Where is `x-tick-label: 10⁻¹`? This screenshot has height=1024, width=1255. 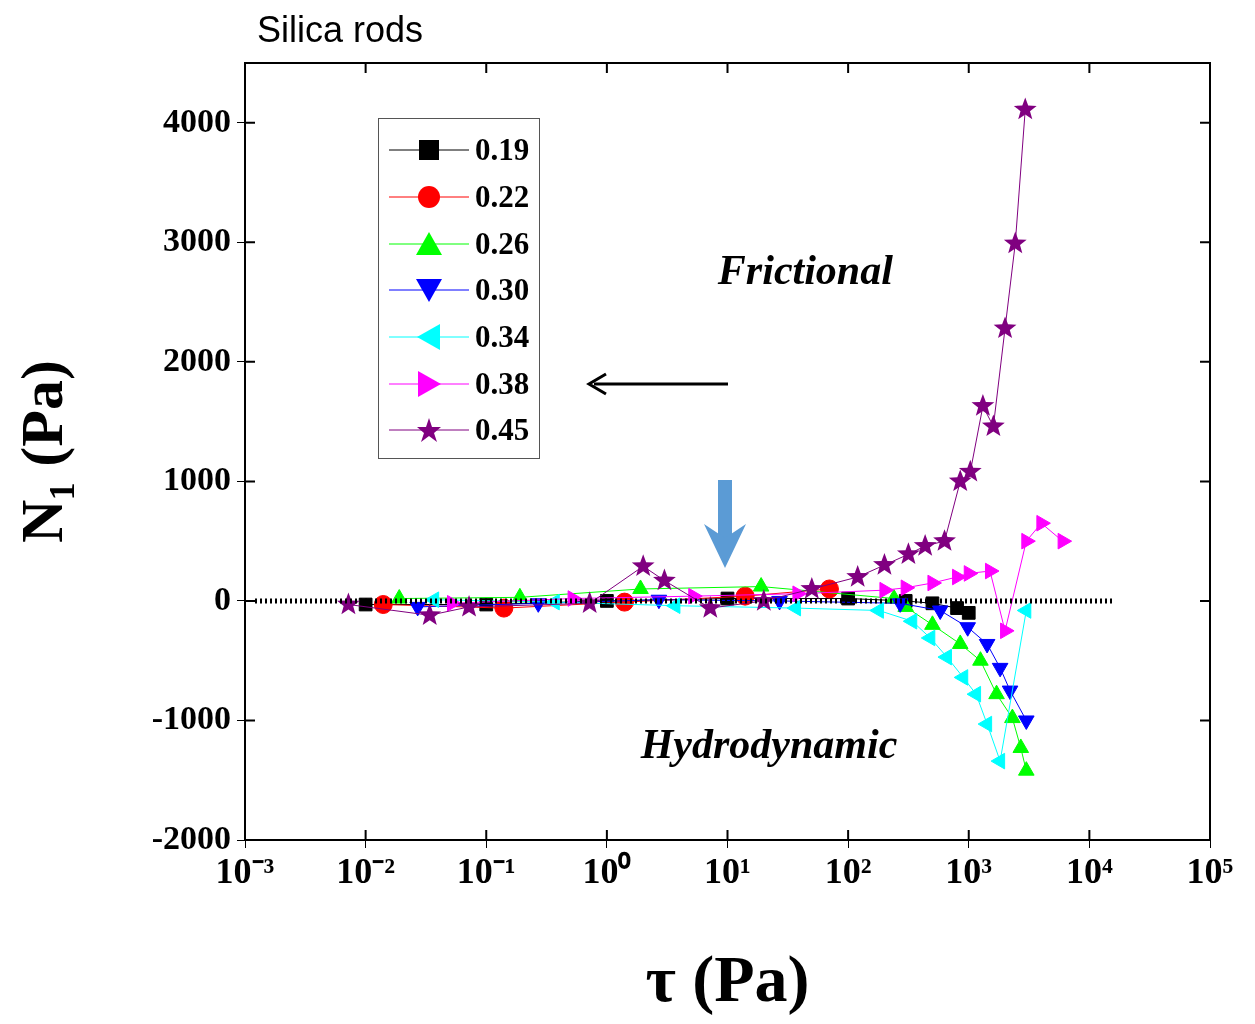
x-tick-label: 10⁻¹ is located at coordinates (486, 870).